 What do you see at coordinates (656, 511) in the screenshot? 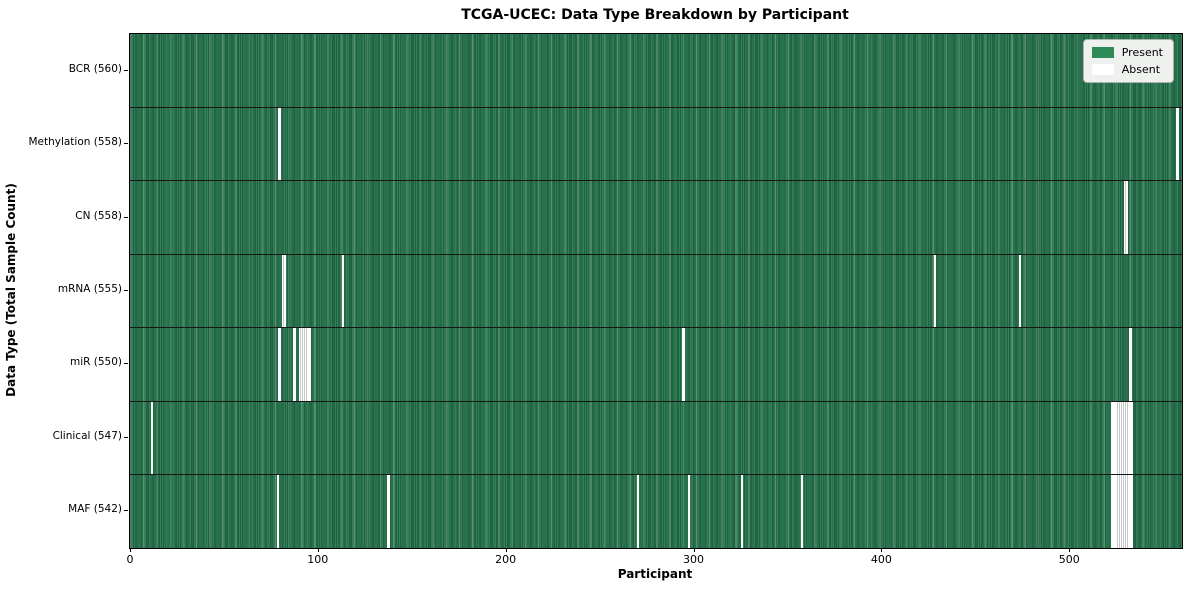
I see `heatmap-row-MAF` at bounding box center [656, 511].